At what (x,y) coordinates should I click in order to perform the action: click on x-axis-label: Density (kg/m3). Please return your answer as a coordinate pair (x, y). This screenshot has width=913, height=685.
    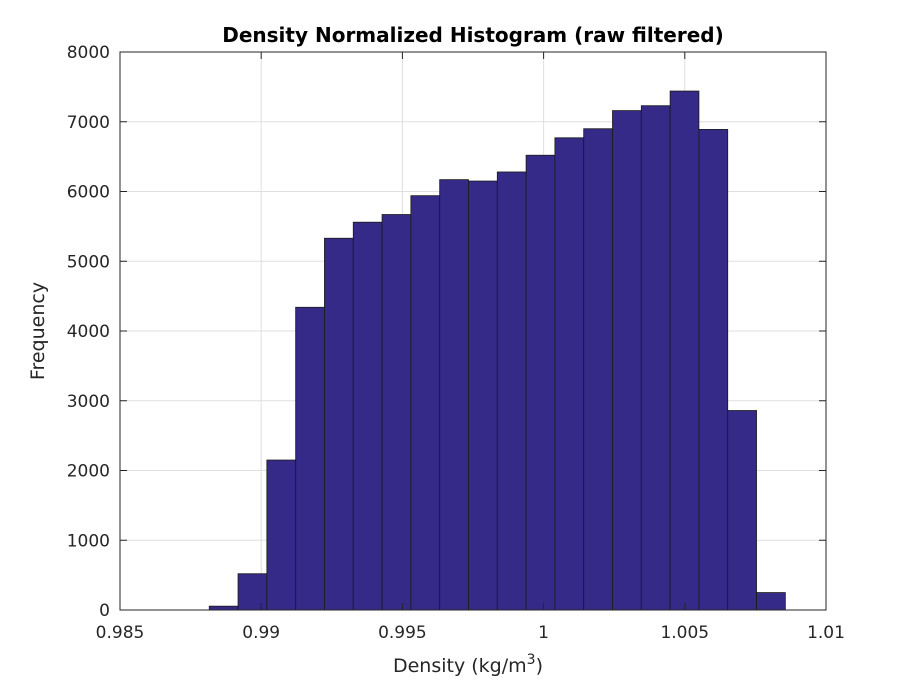
    Looking at the image, I should click on (468, 664).